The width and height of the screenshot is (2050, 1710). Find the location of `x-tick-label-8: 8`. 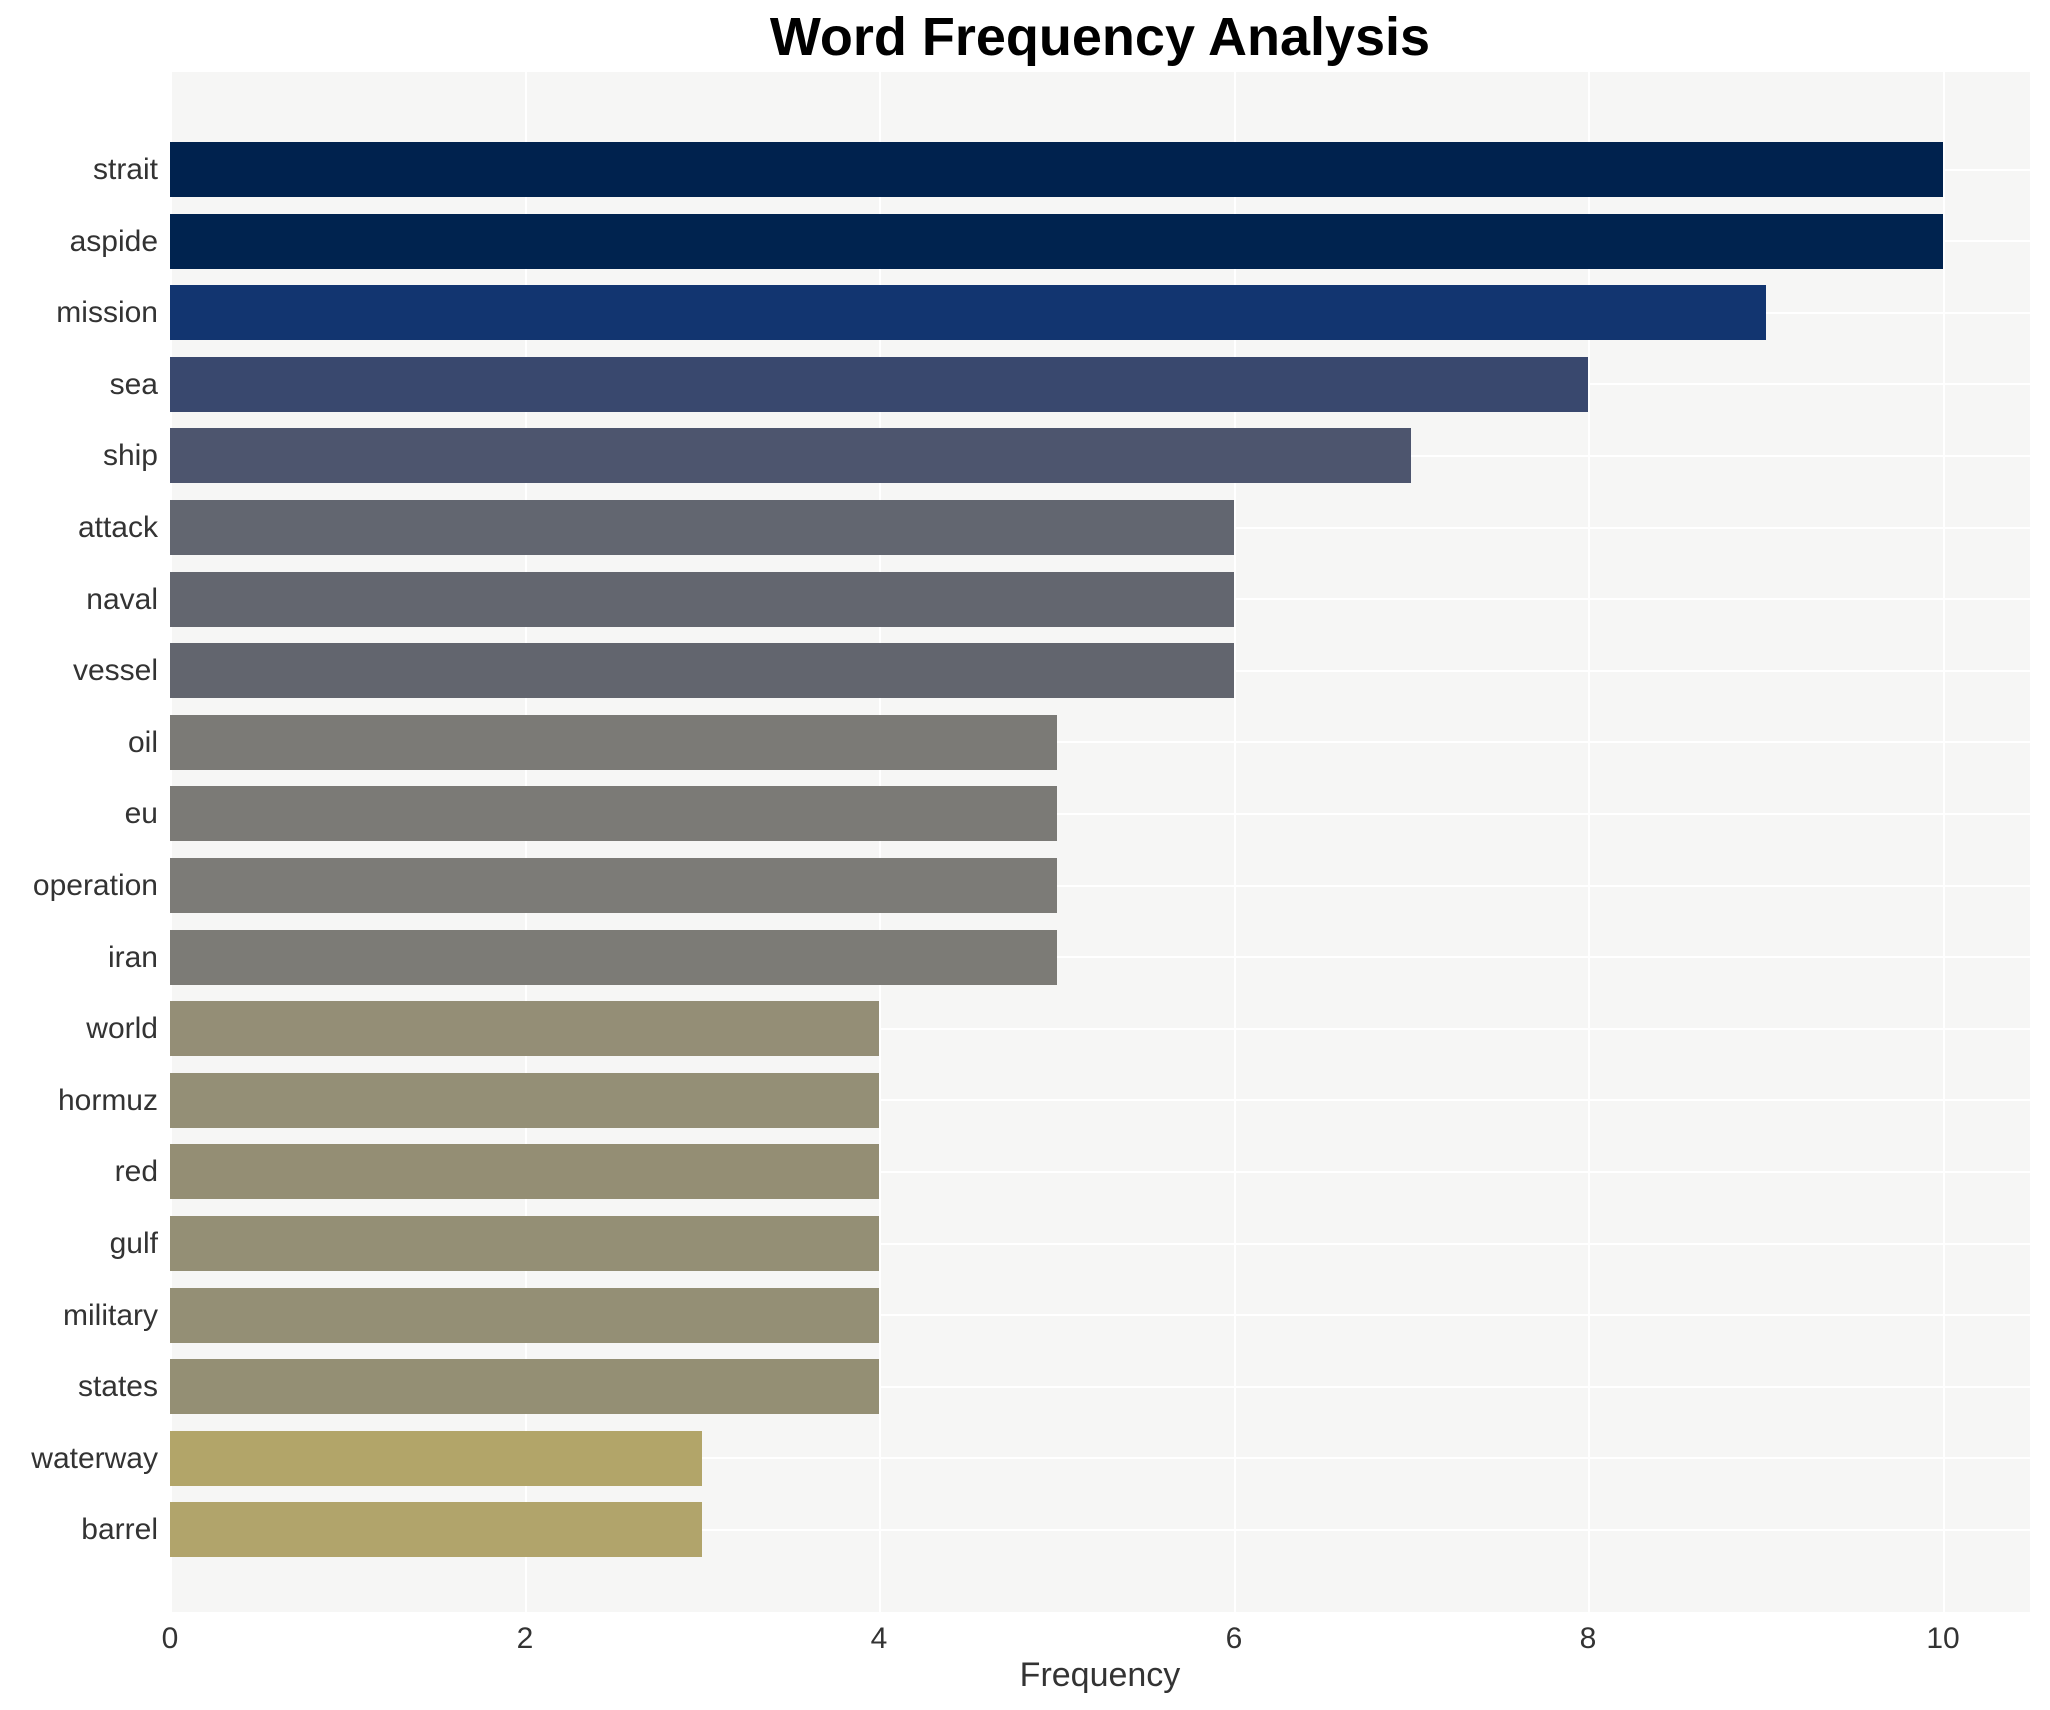

x-tick-label-8: 8 is located at coordinates (1588, 1638).